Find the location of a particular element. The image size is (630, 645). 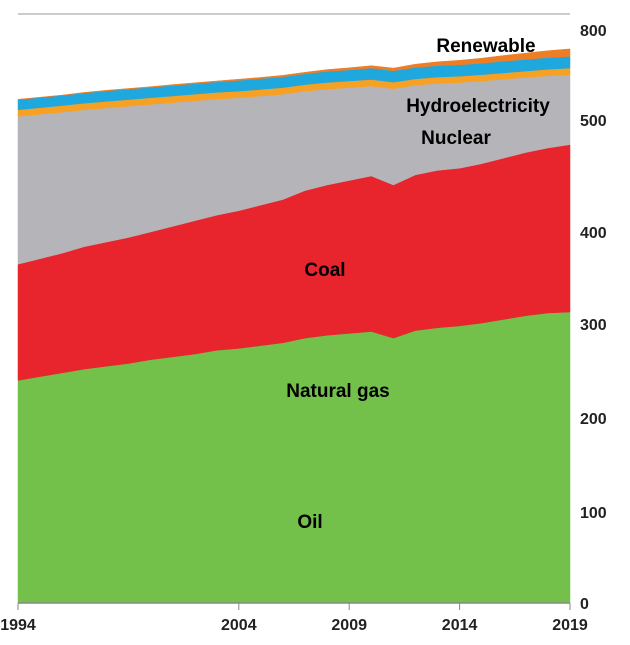

y-axis-ticks: 0 100 200 300 400 500 800 is located at coordinates (593, 318).